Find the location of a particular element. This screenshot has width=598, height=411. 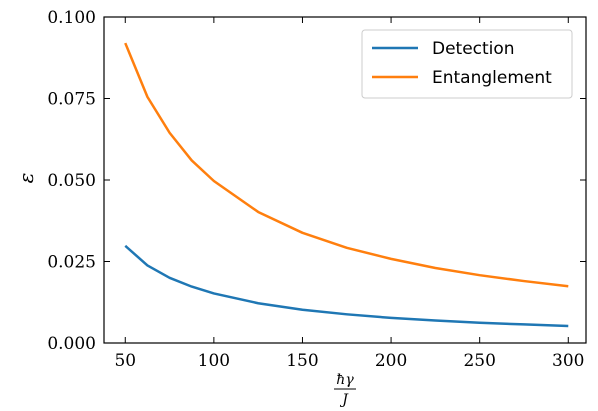

legend-label-detection: Detection is located at coordinates (473, 49).